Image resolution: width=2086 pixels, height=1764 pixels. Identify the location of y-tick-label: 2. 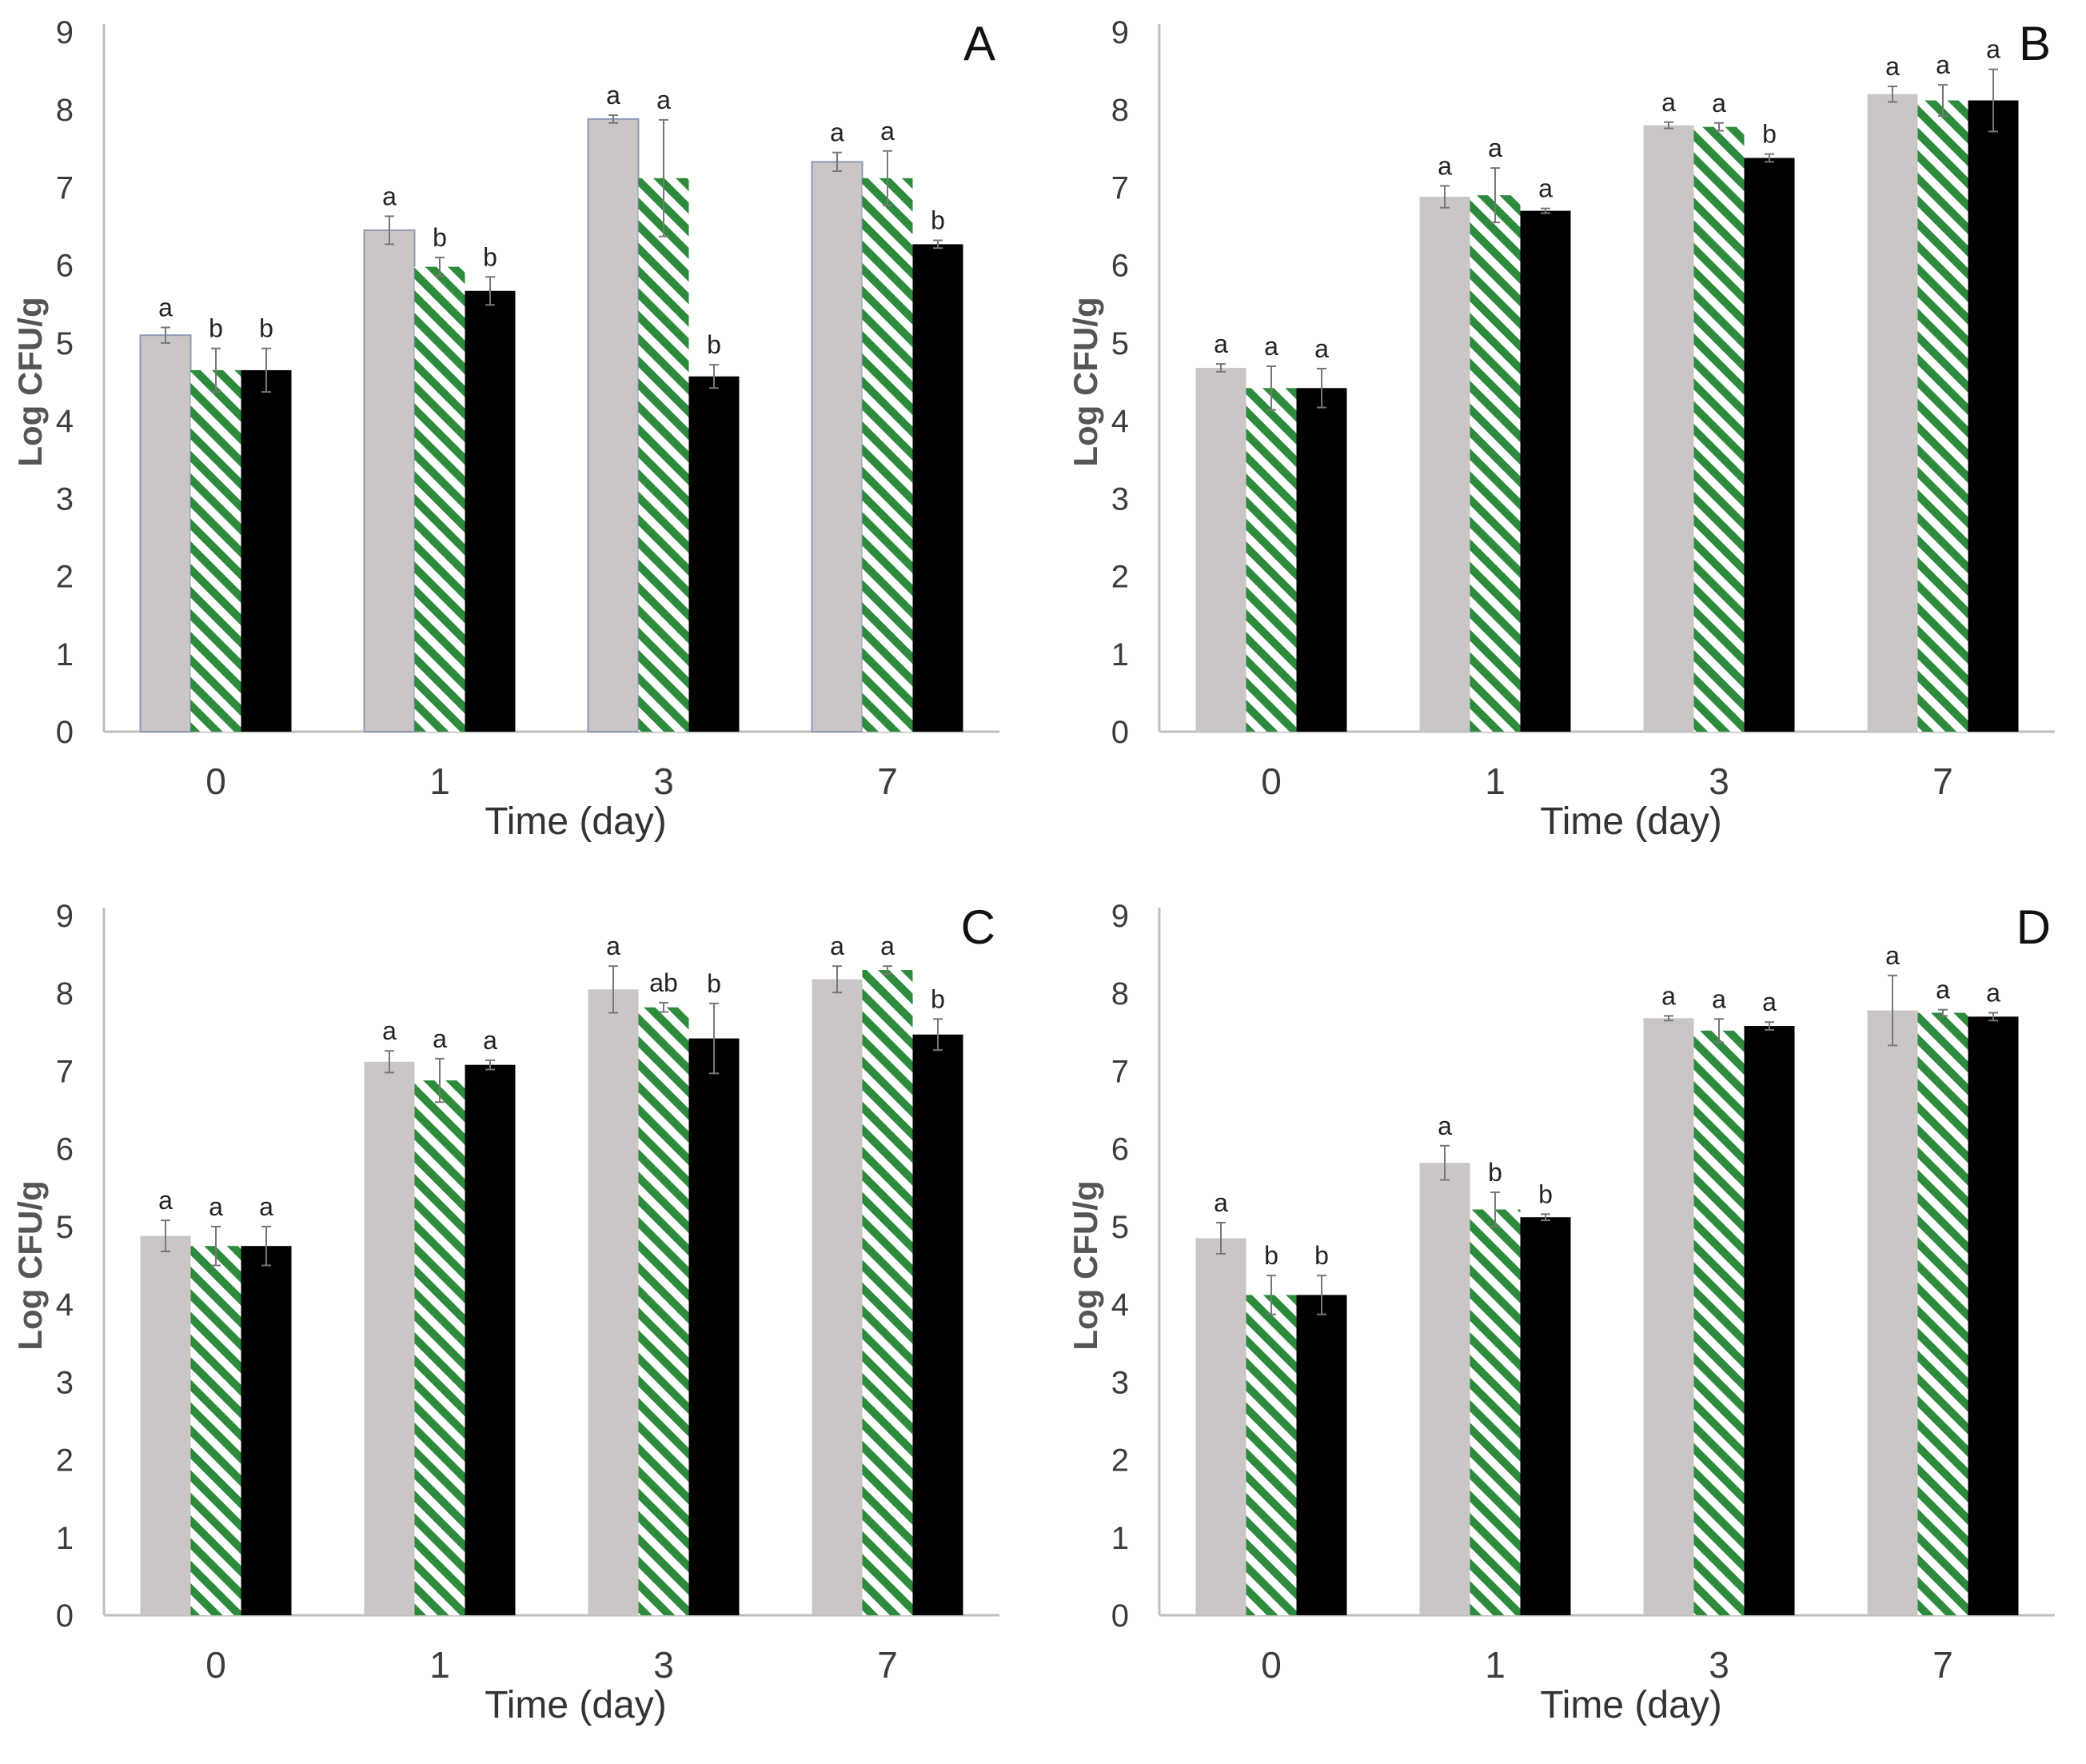
(1120, 577).